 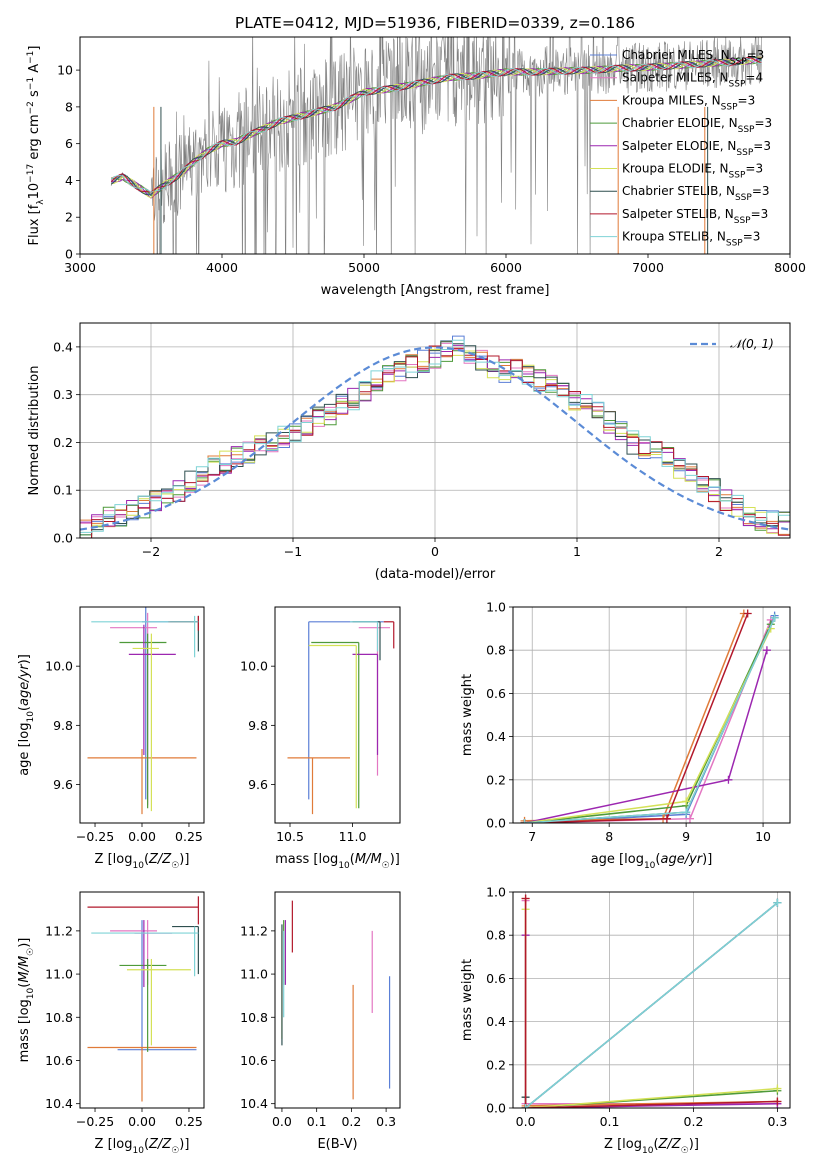 I want to click on y-tick-label: 0.3, so click(x=63, y=394).